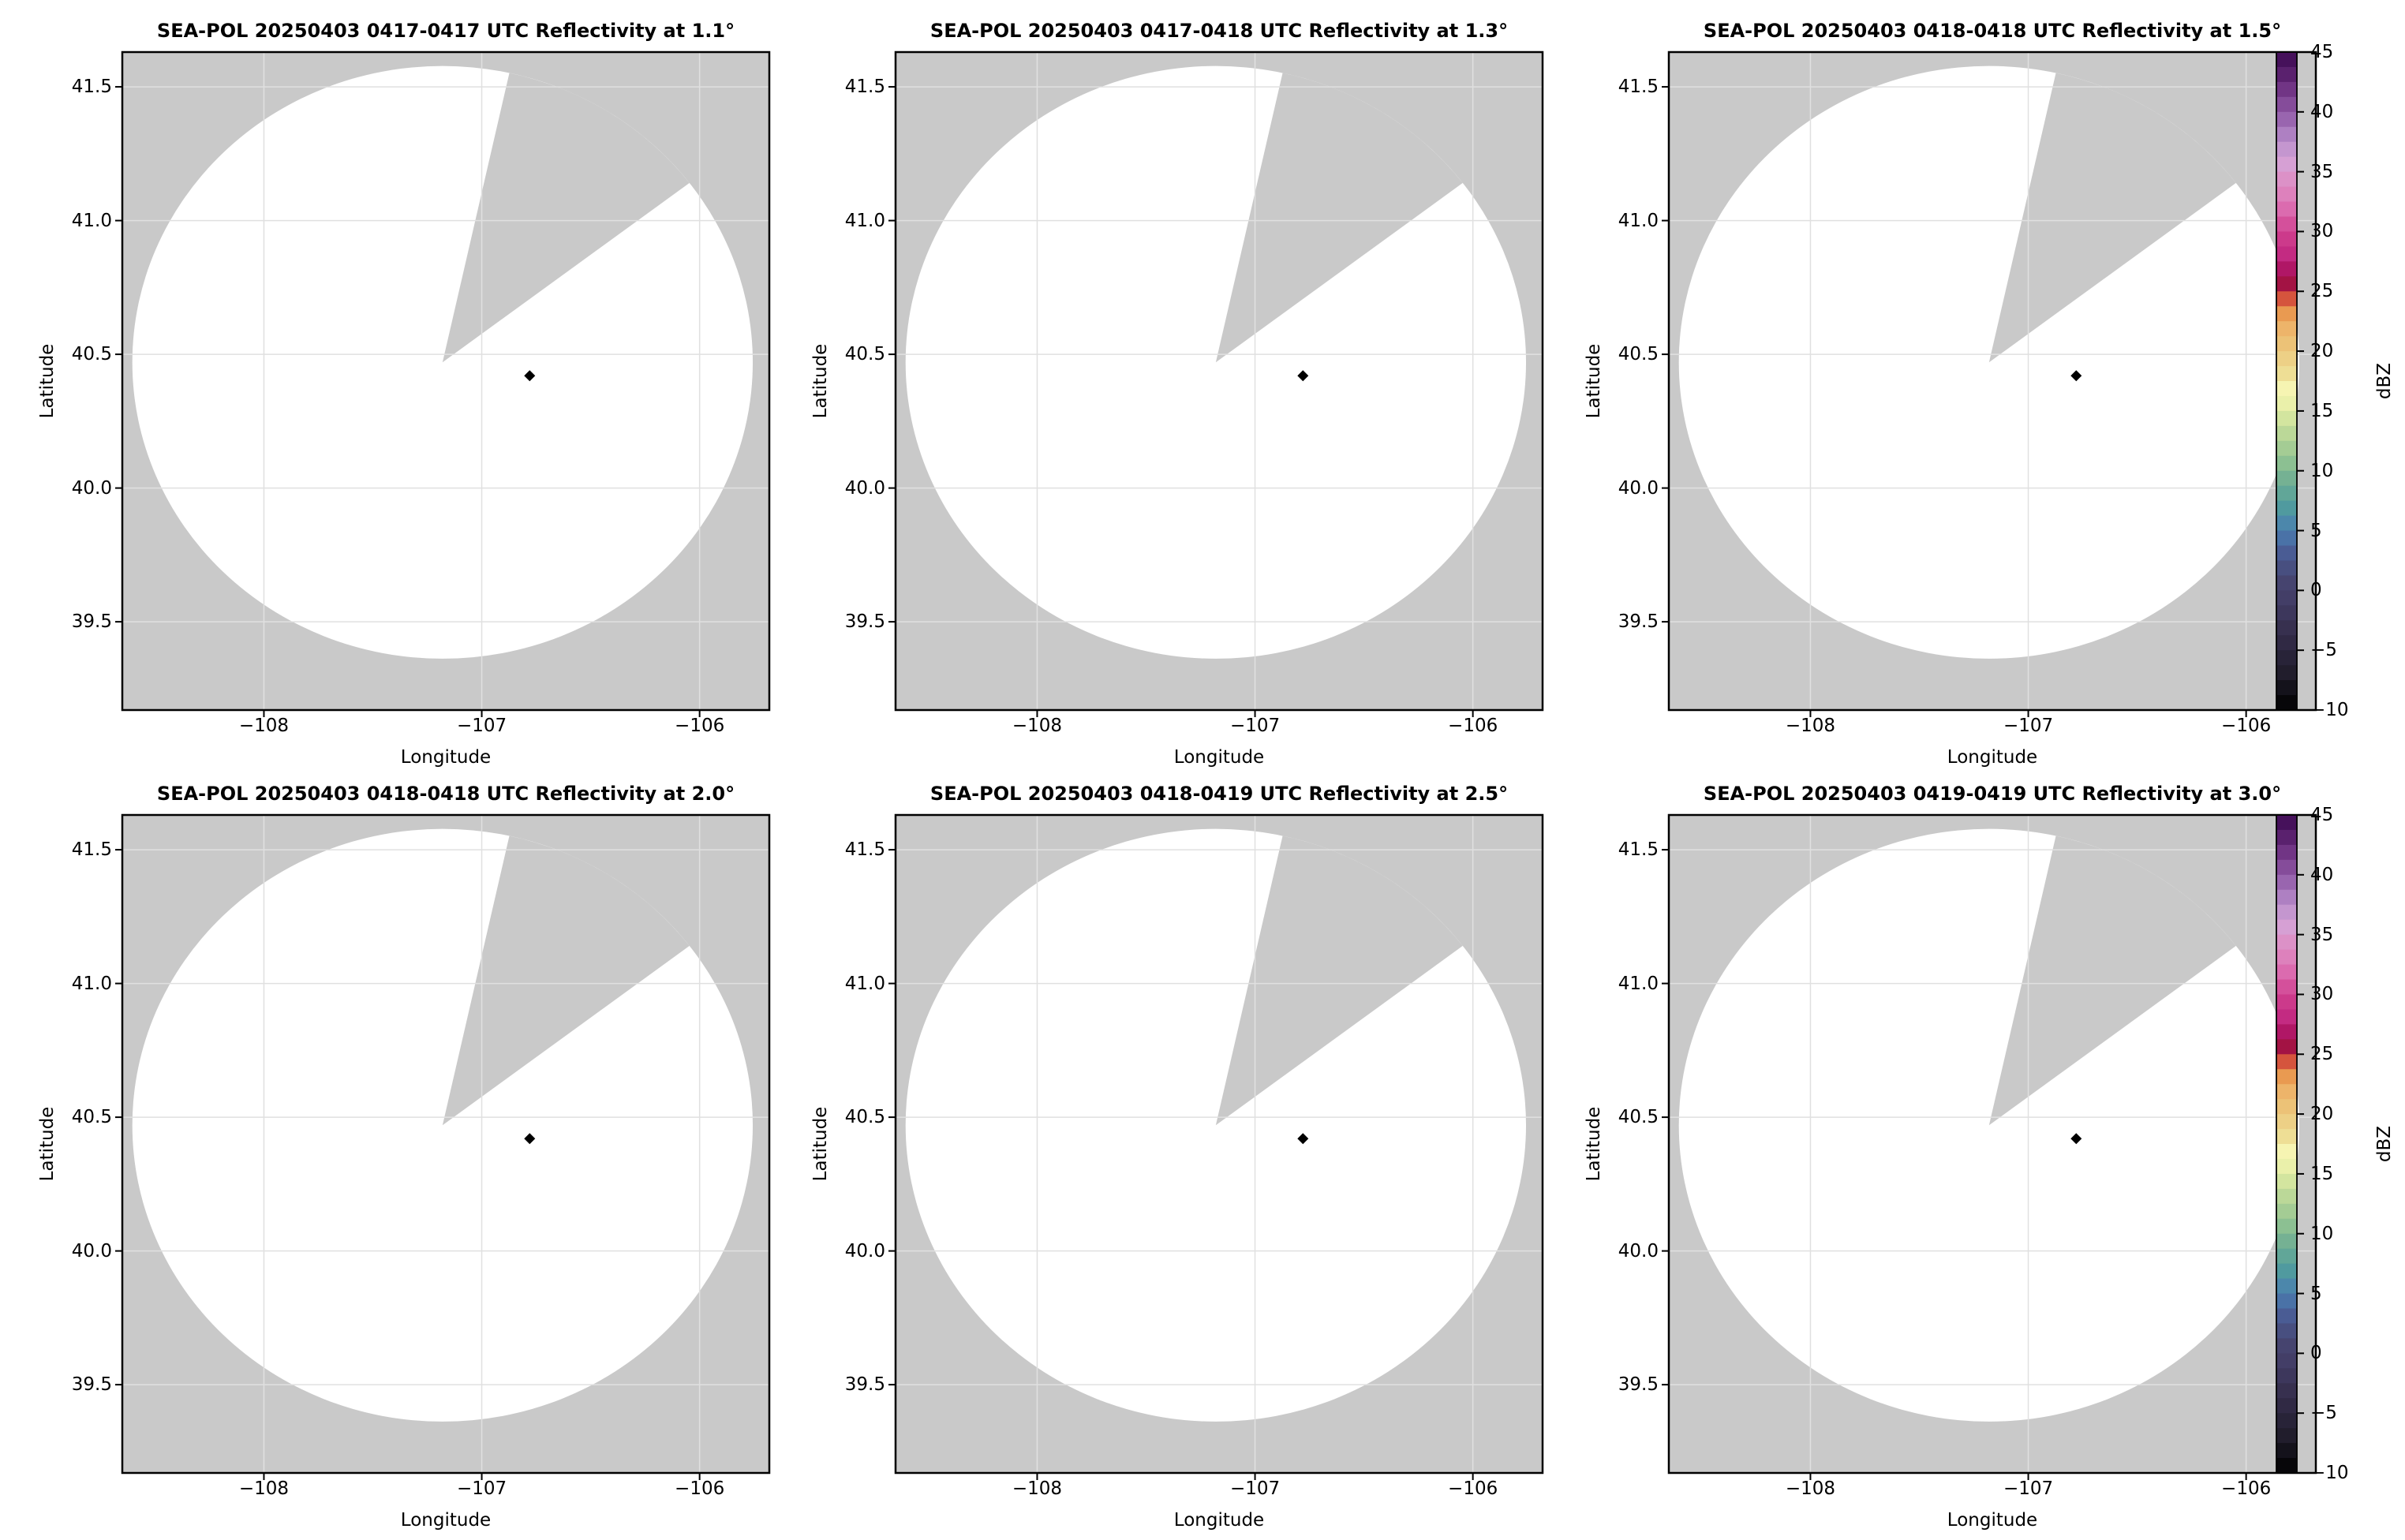 The image size is (2405, 1540). I want to click on colorbar-tick-label: 45, so click(2322, 52).